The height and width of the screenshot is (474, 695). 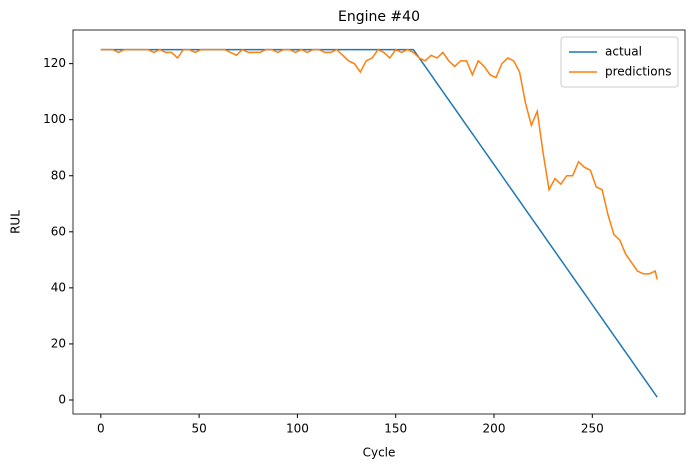 I want to click on y-tick-label: 120, so click(x=54, y=63).